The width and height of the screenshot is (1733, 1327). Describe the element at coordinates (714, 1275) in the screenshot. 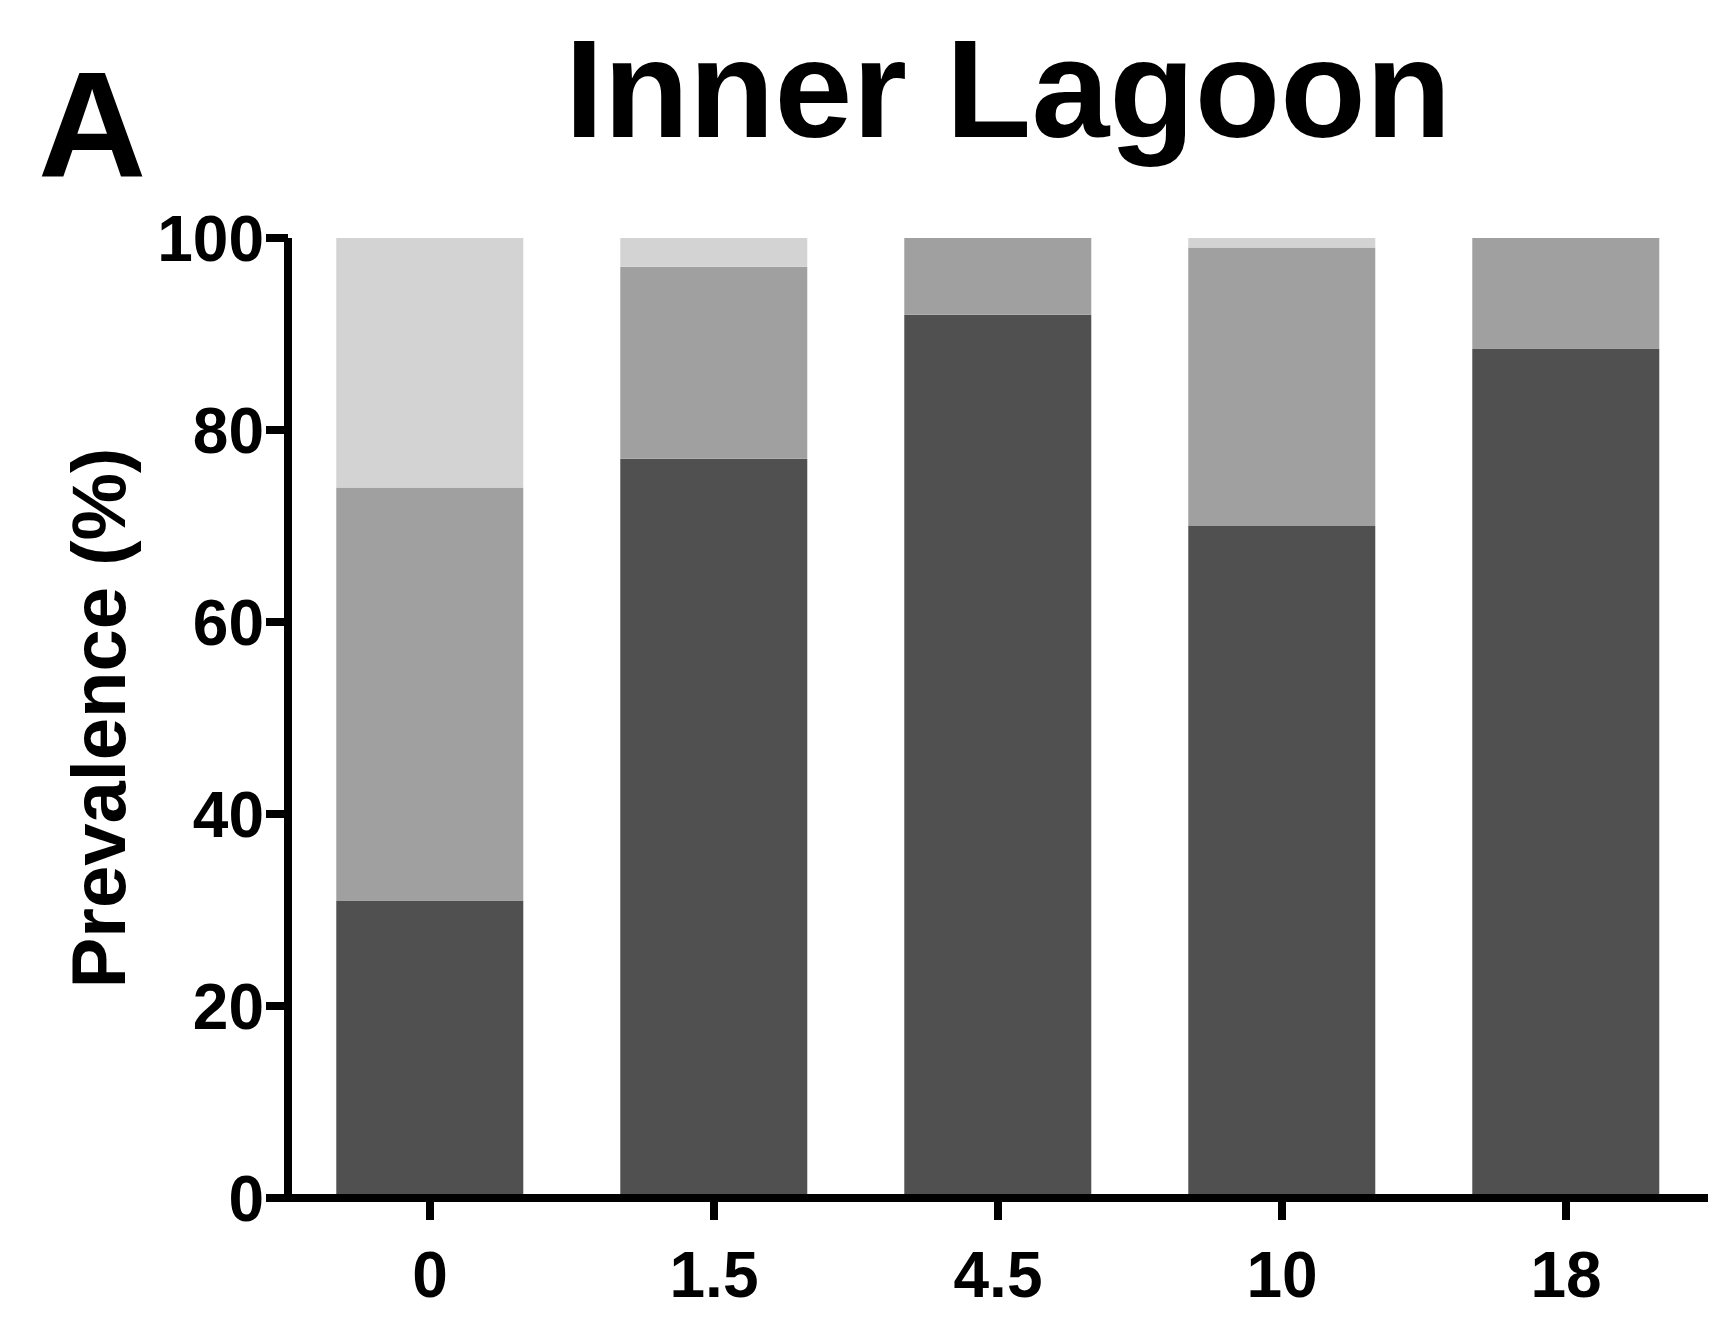

I see `x-tick-label: 1.5` at that location.